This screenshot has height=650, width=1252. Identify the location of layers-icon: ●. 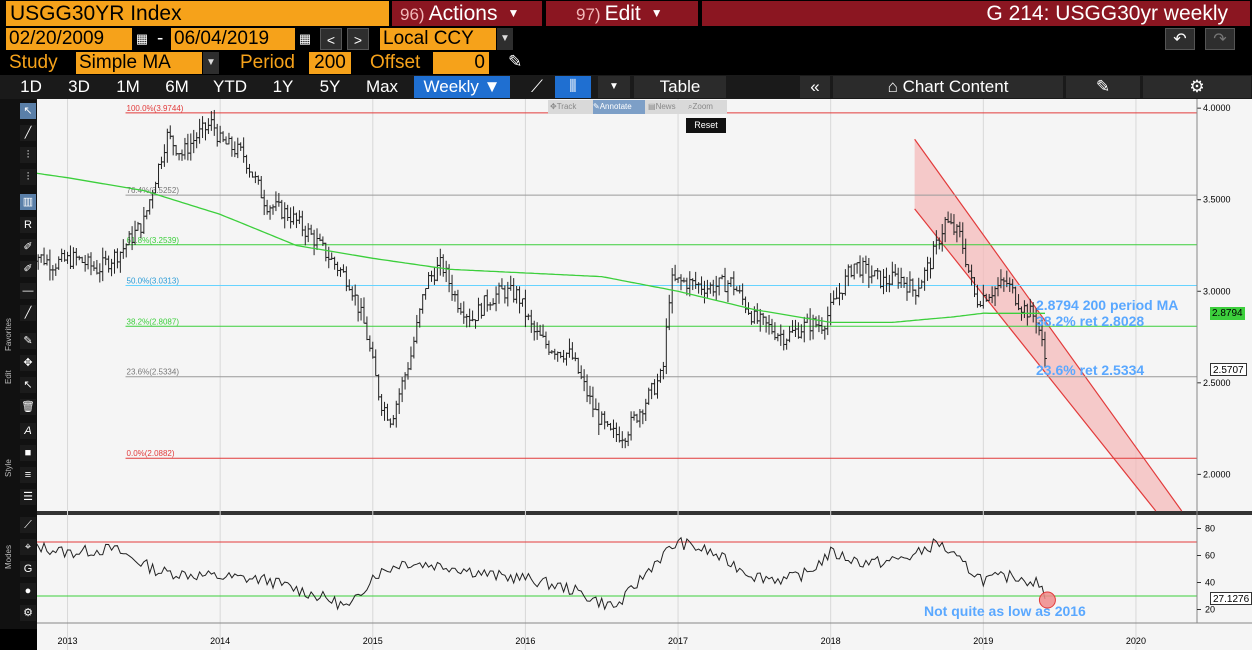
(28, 591).